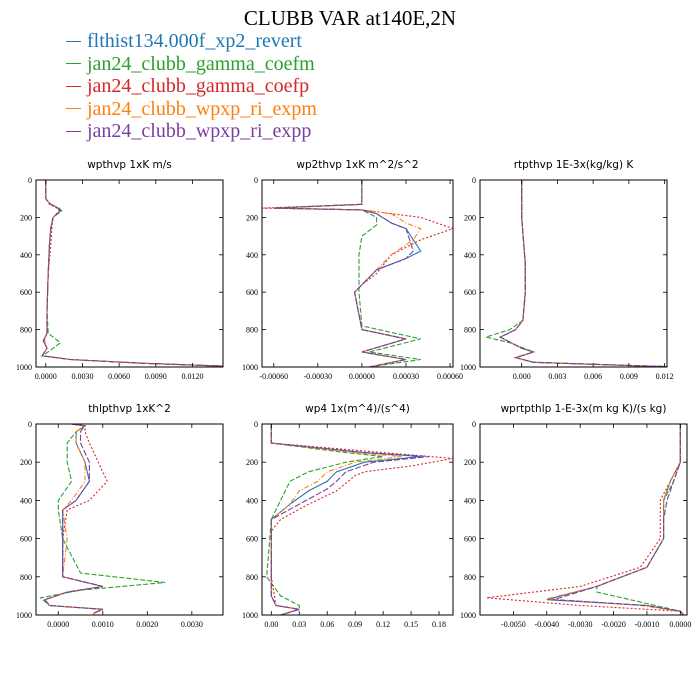 The width and height of the screenshot is (700, 700). Describe the element at coordinates (383, 624) in the screenshot. I see `x-tick-label: 0.12` at that location.